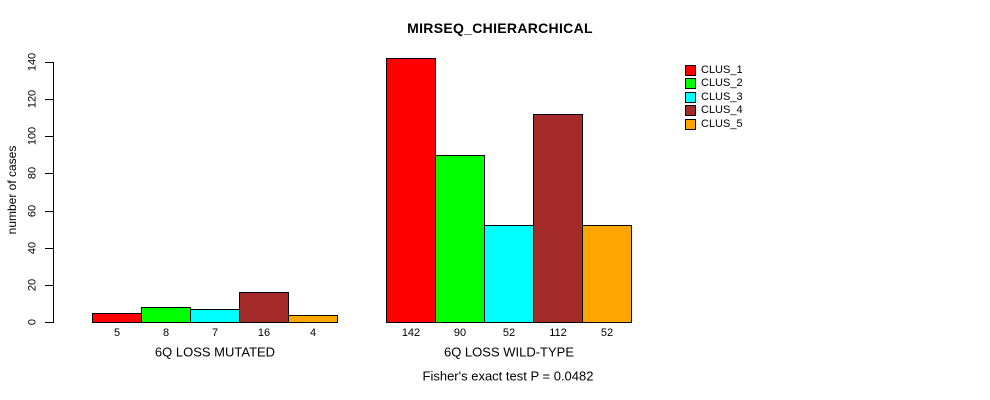  What do you see at coordinates (32, 99) in the screenshot?
I see `y-tick-label: 120` at bounding box center [32, 99].